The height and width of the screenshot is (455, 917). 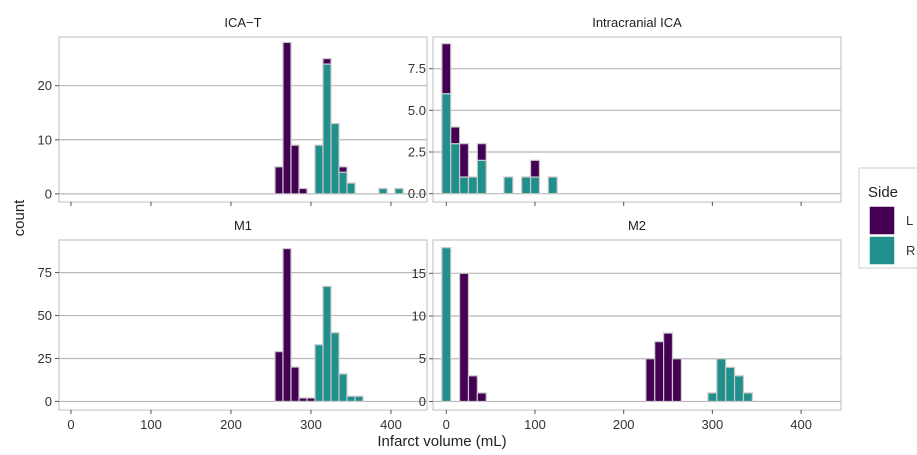 What do you see at coordinates (45, 315) in the screenshot?
I see `y-tick-label: 50` at bounding box center [45, 315].